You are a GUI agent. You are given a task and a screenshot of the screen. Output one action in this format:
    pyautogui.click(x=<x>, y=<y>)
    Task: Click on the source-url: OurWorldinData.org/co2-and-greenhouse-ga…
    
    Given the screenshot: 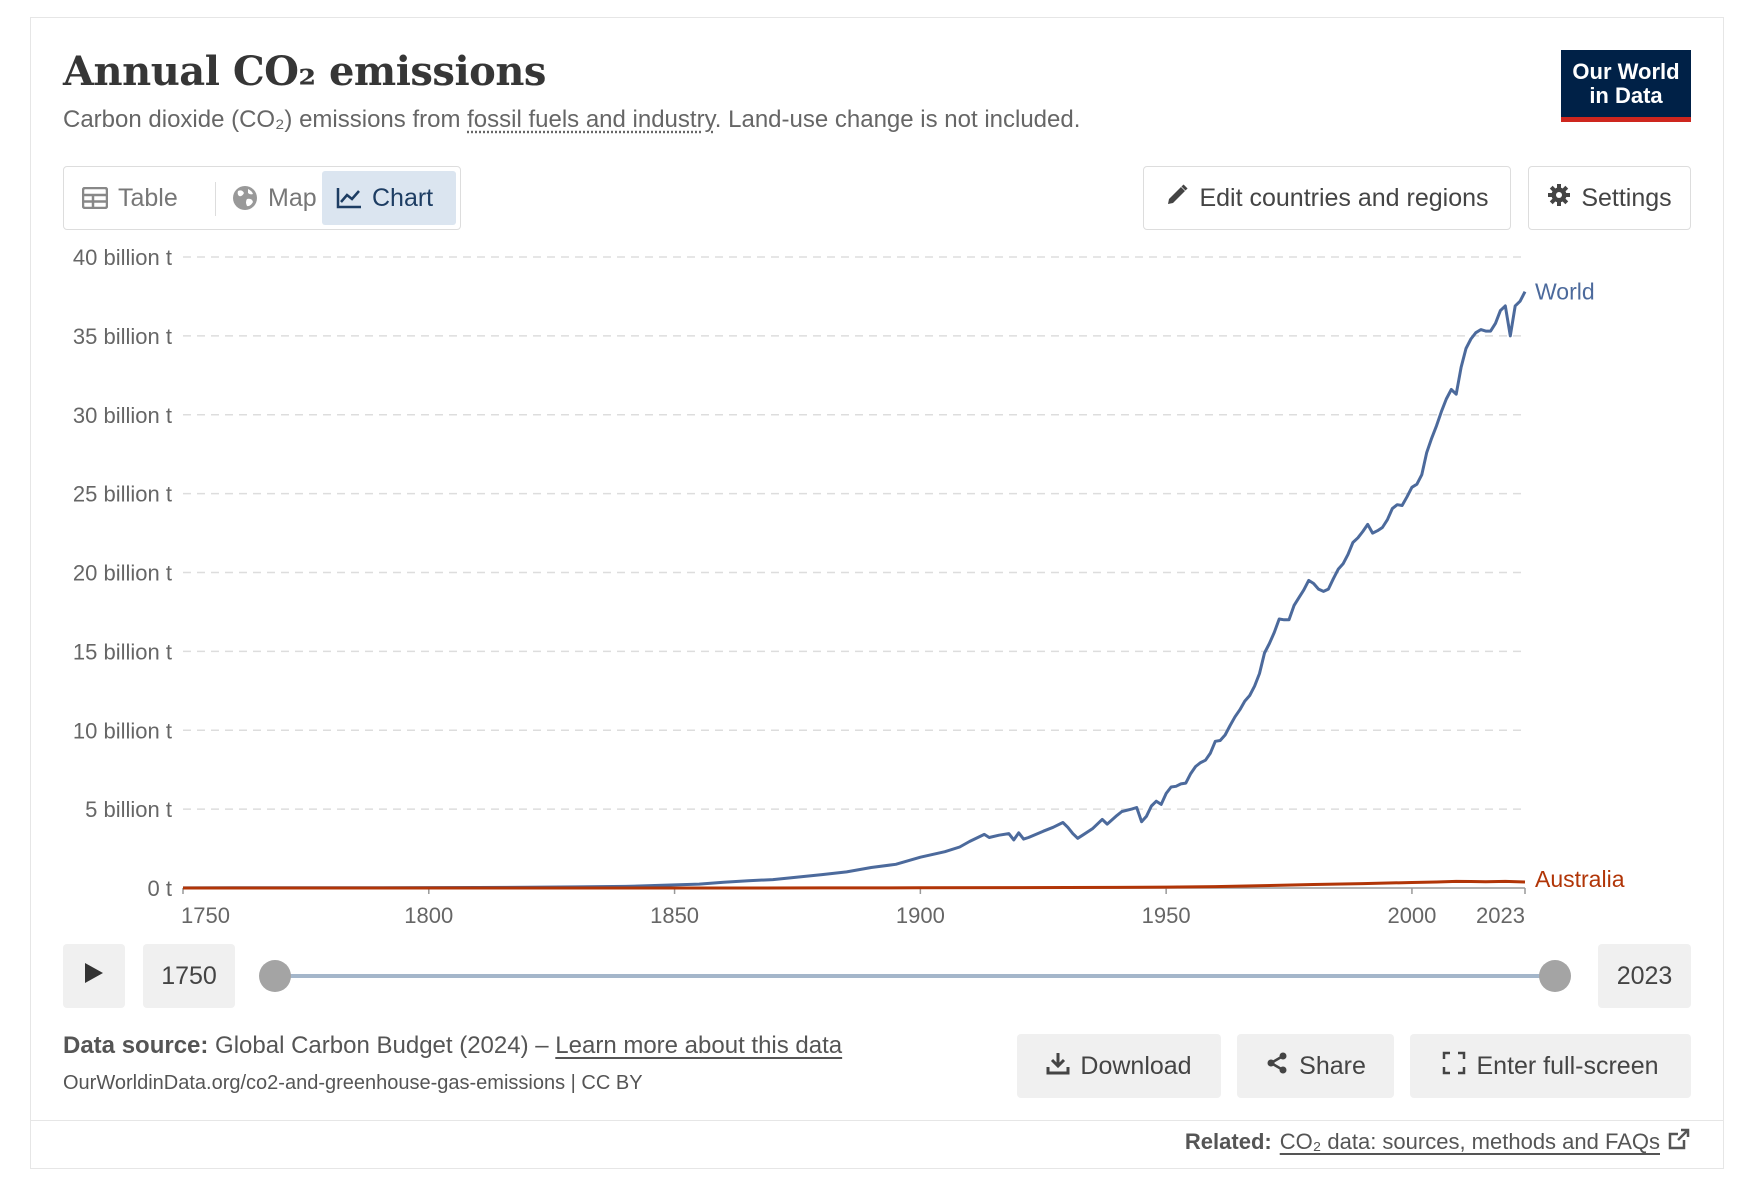 What is the action you would take?
    pyautogui.click(x=353, y=1083)
    